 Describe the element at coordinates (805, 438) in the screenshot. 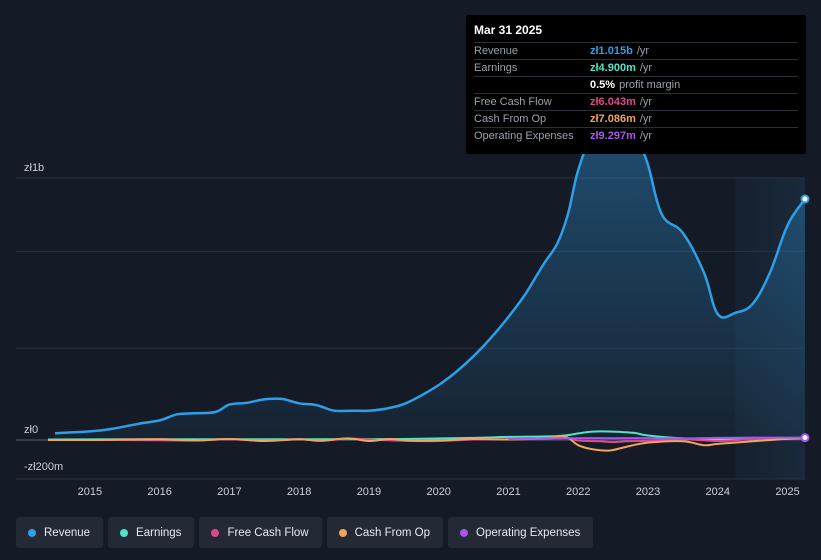

I see `operating-expenses-end-marker` at that location.